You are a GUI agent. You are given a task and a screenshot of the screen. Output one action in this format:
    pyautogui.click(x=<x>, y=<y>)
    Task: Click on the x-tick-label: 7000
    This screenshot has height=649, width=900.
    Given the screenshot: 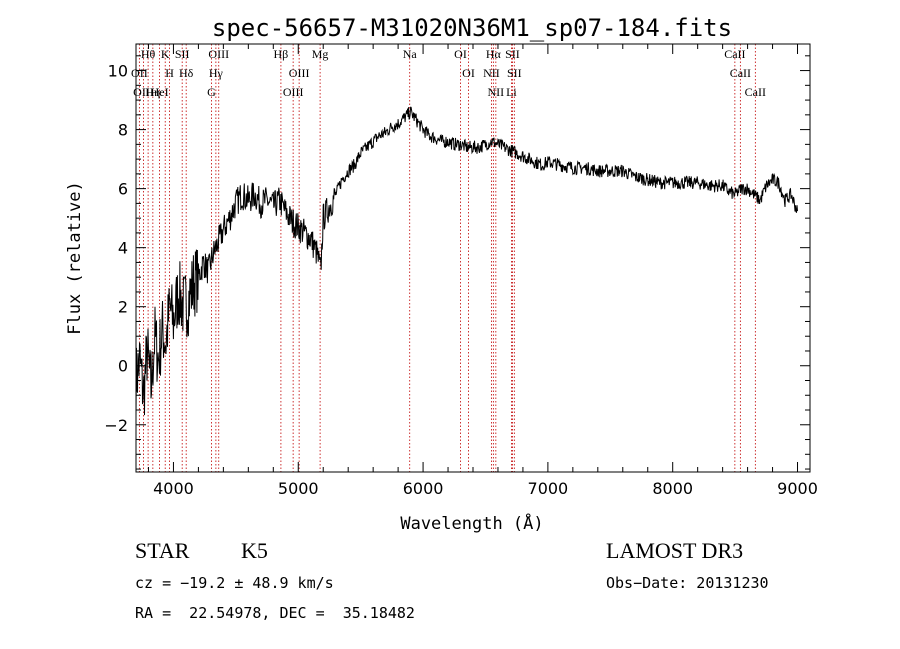 What is the action you would take?
    pyautogui.click(x=548, y=488)
    